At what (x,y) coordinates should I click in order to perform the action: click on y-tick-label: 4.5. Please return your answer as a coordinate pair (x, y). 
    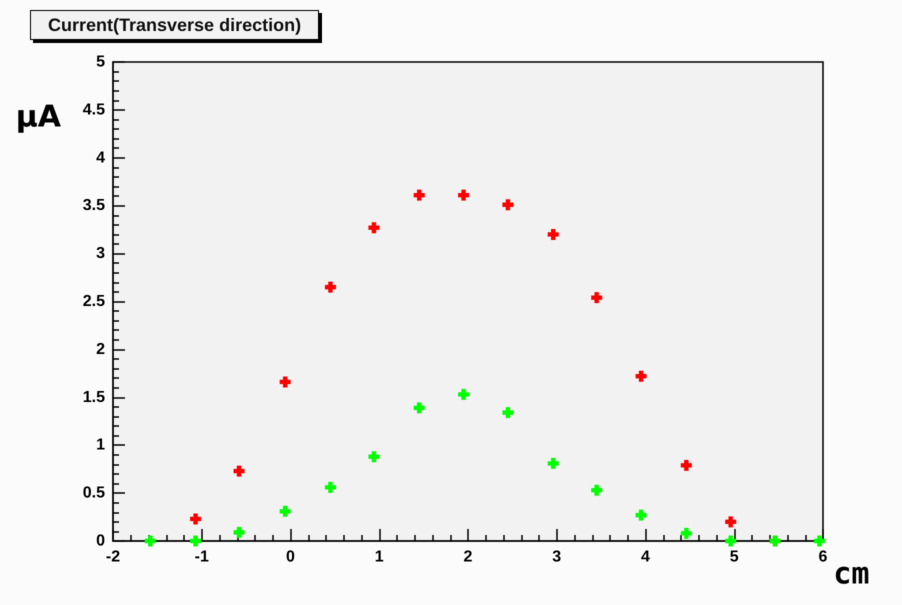
    Looking at the image, I should click on (94, 109).